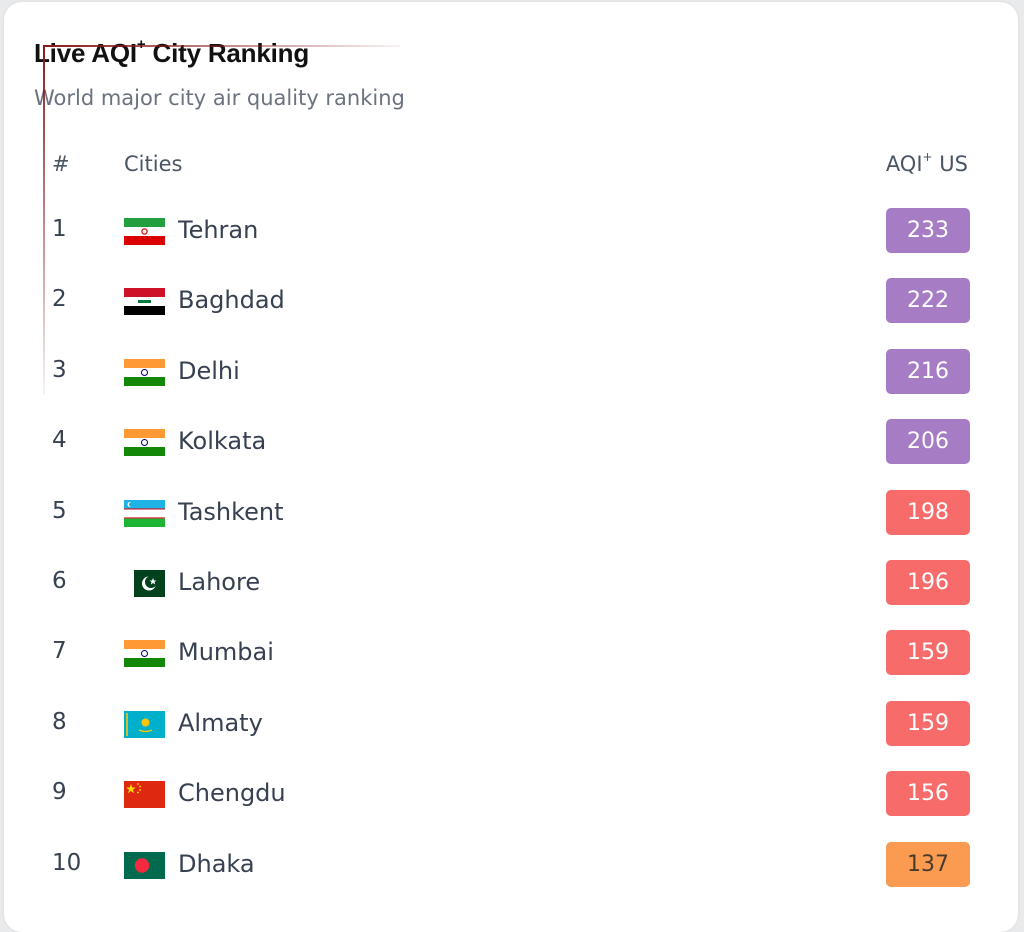  I want to click on annotation-line-vertical, so click(44, 220).